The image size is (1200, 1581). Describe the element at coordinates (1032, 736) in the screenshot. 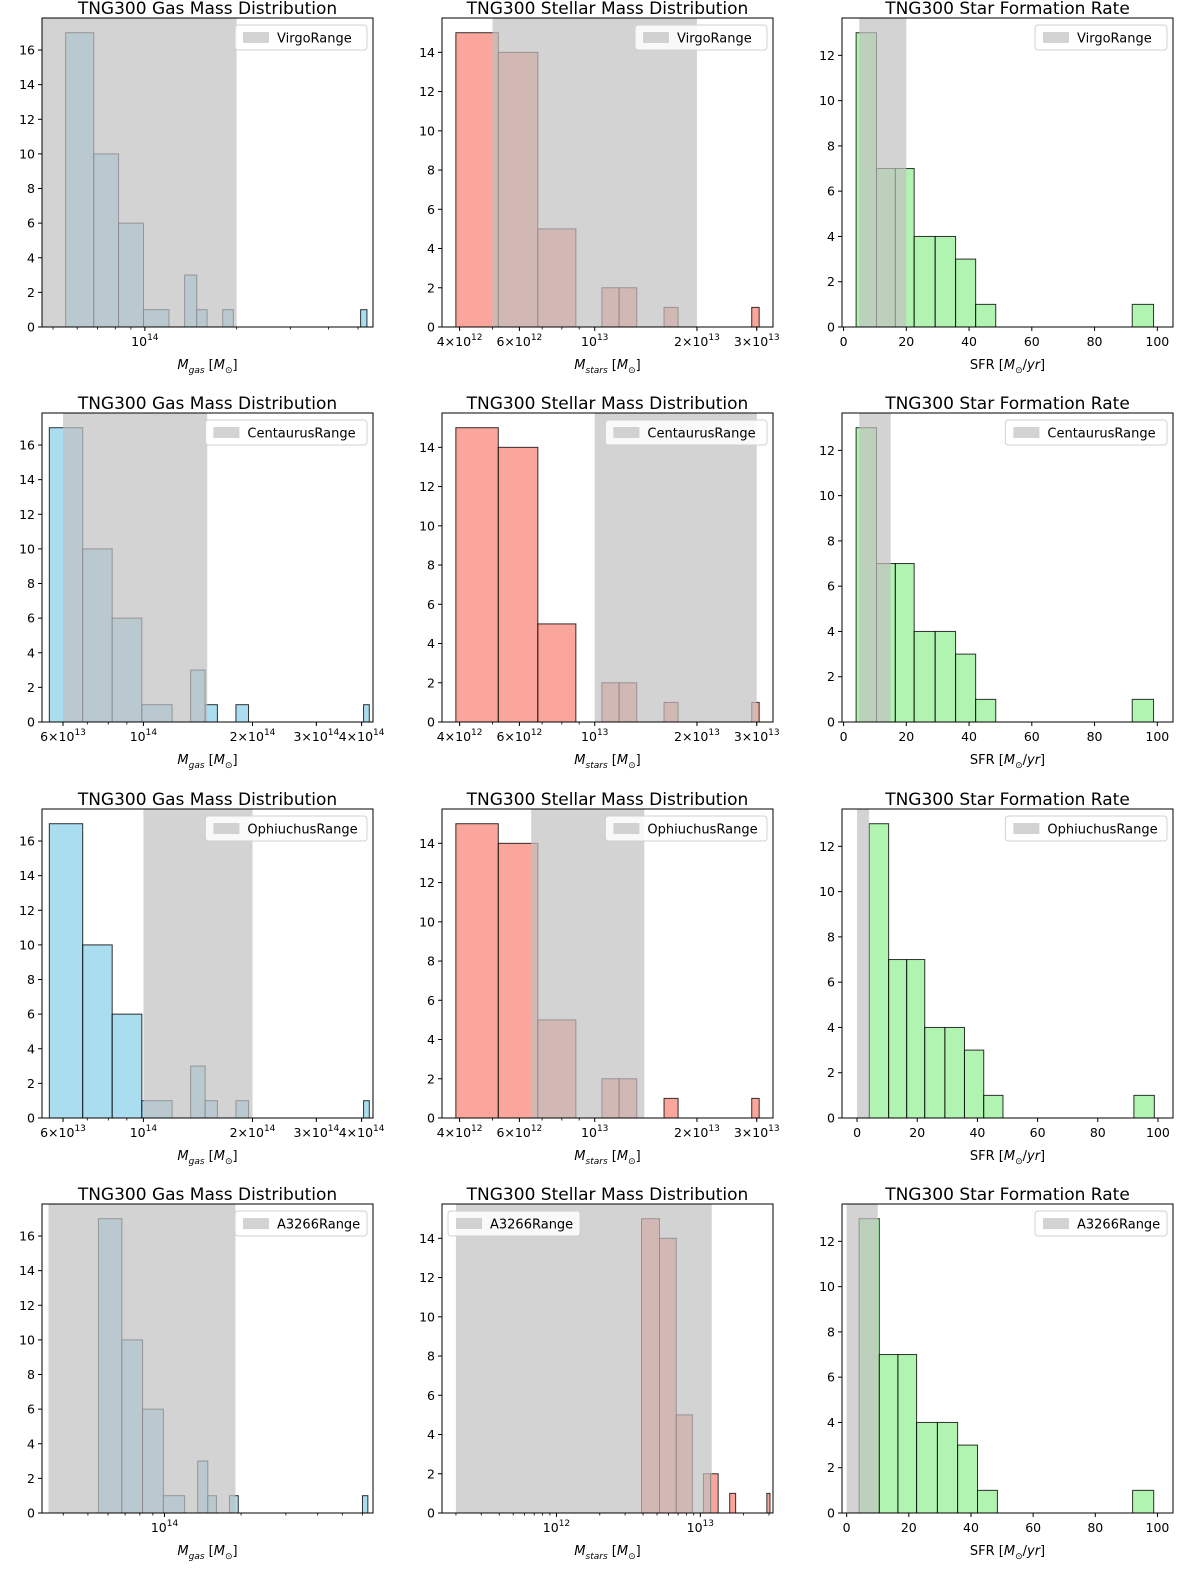

I see `x-tick-label: 60` at that location.